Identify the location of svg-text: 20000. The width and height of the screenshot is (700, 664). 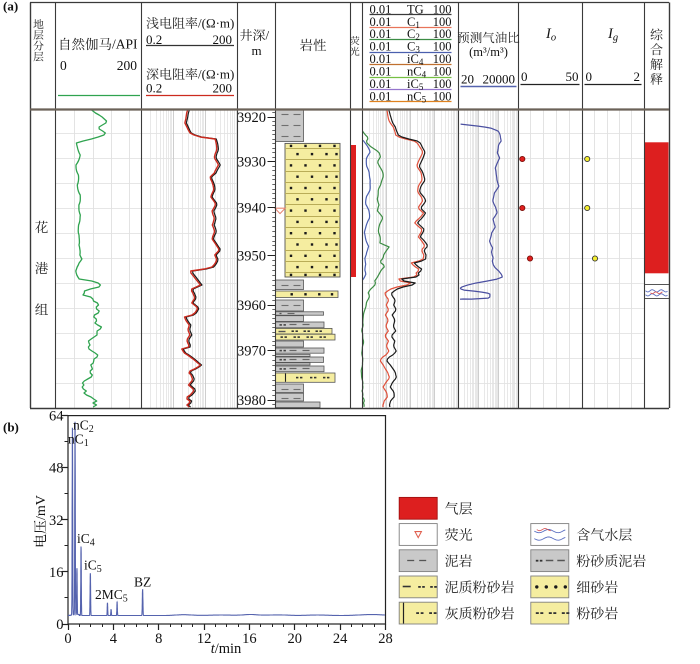
(499, 79).